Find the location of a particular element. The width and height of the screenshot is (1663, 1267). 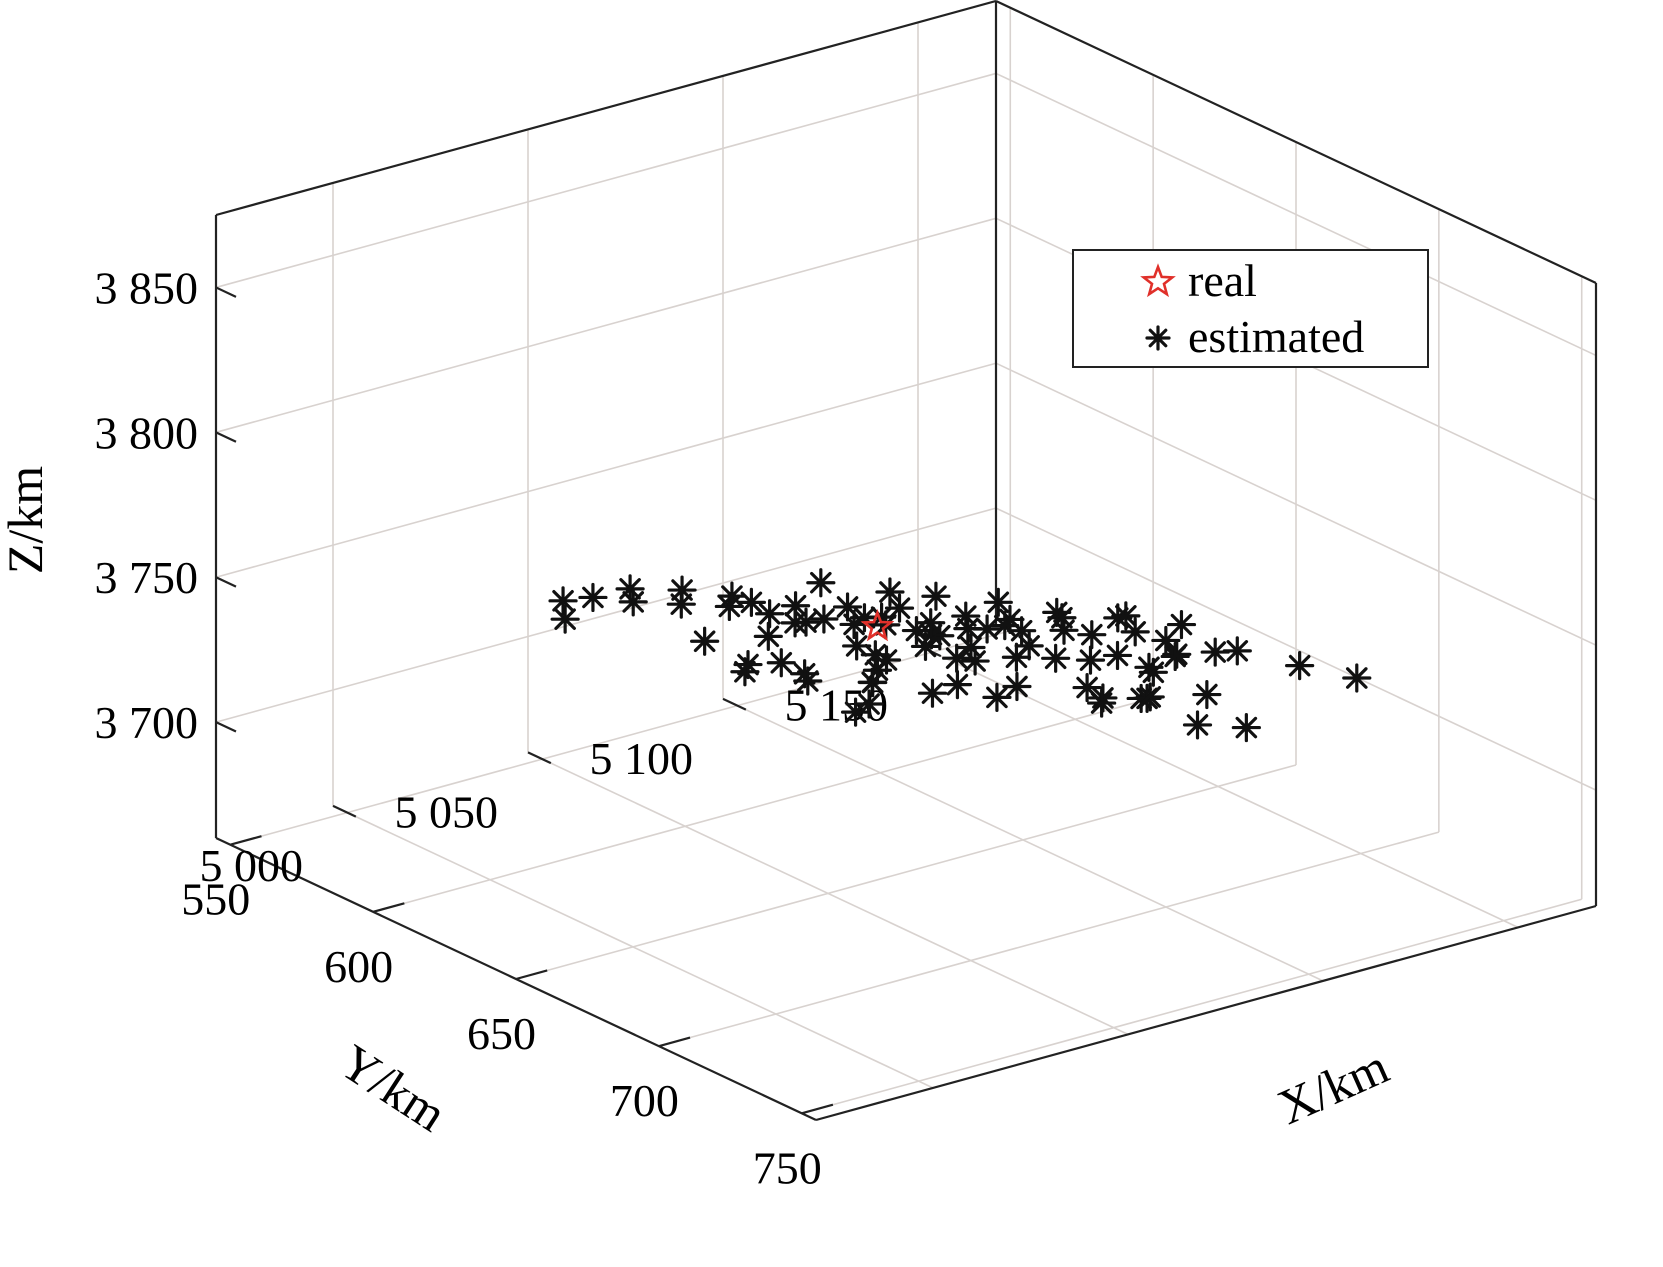

y-tick-label: 5 050 is located at coordinates (447, 811).